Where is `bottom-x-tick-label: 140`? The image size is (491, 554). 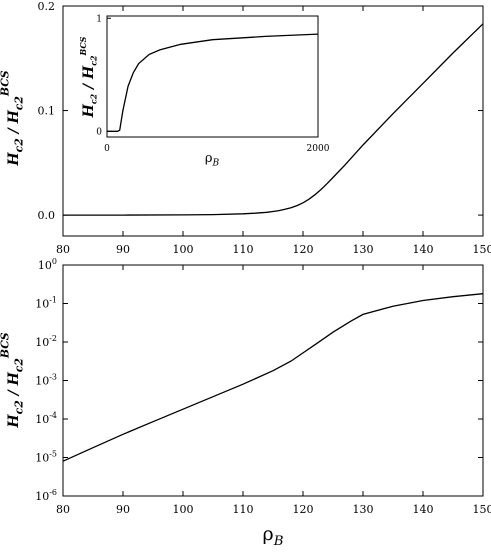
bottom-x-tick-label: 140 is located at coordinates (423, 509).